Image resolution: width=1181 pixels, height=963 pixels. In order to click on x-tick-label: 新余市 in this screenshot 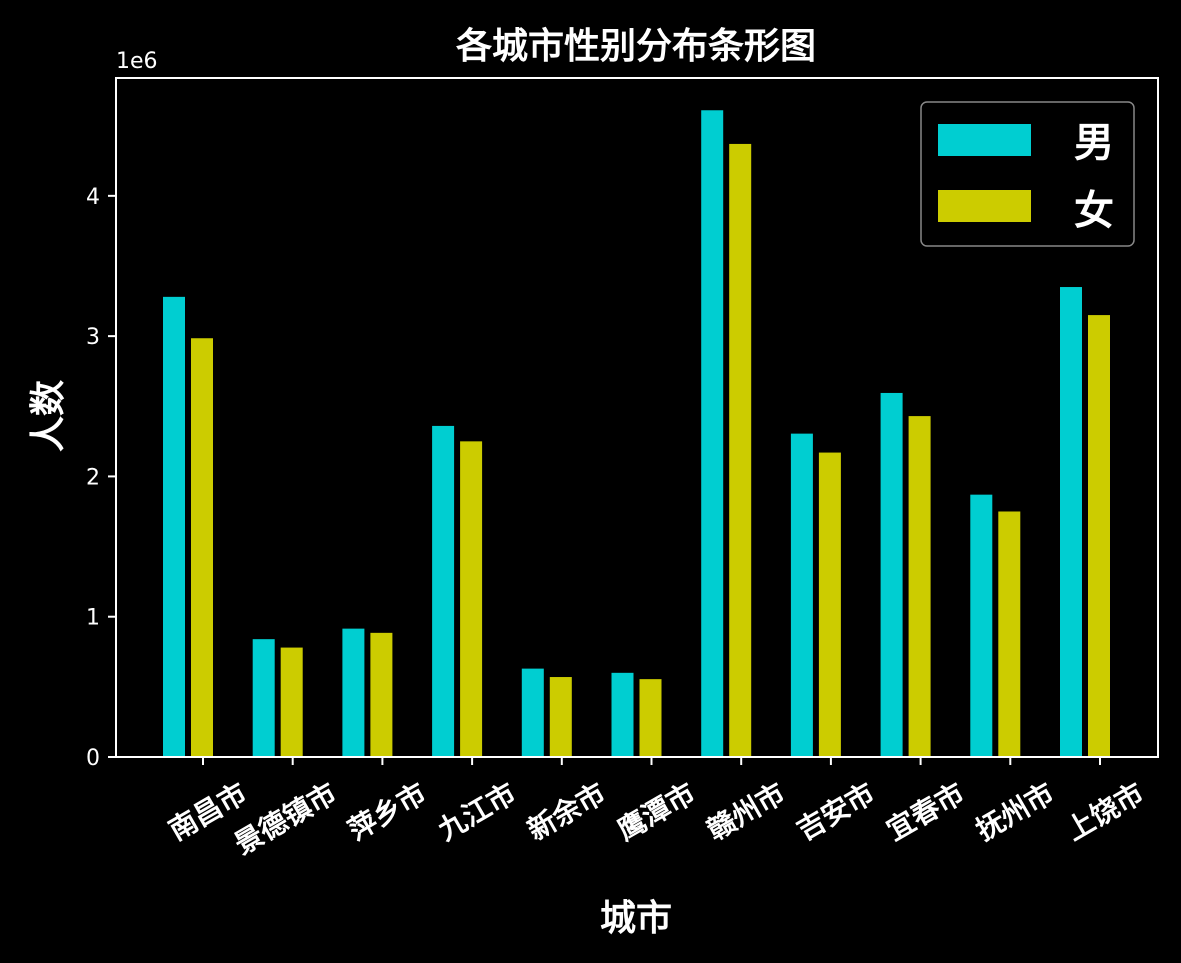, I will do `click(566, 811)`.